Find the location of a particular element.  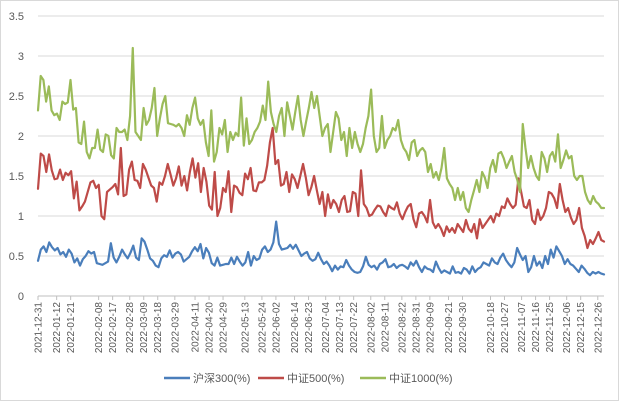

x-tick-label: 2022-01-21 is located at coordinates (71, 328).